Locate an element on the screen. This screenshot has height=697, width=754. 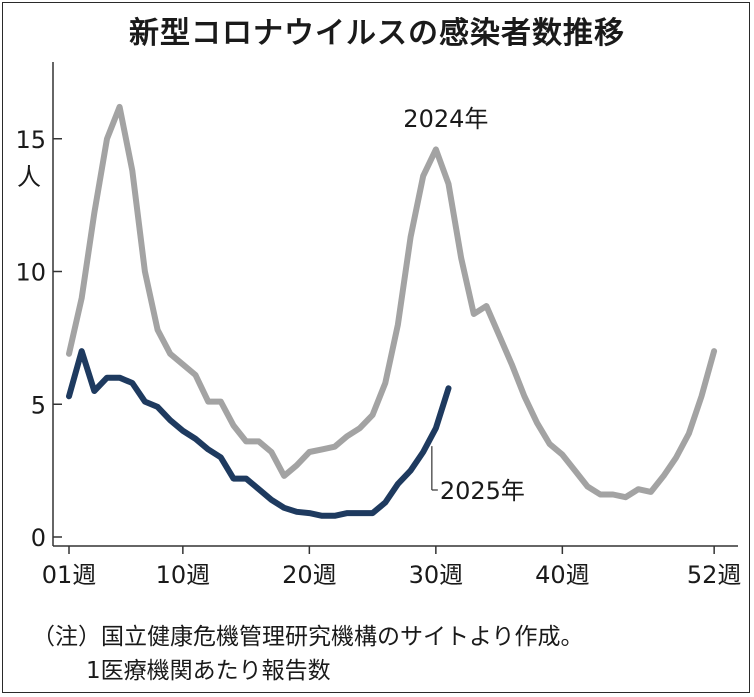
source-note: （注）国立健康危機管理研究機構のサイトより作成。 is located at coordinates (308, 637).